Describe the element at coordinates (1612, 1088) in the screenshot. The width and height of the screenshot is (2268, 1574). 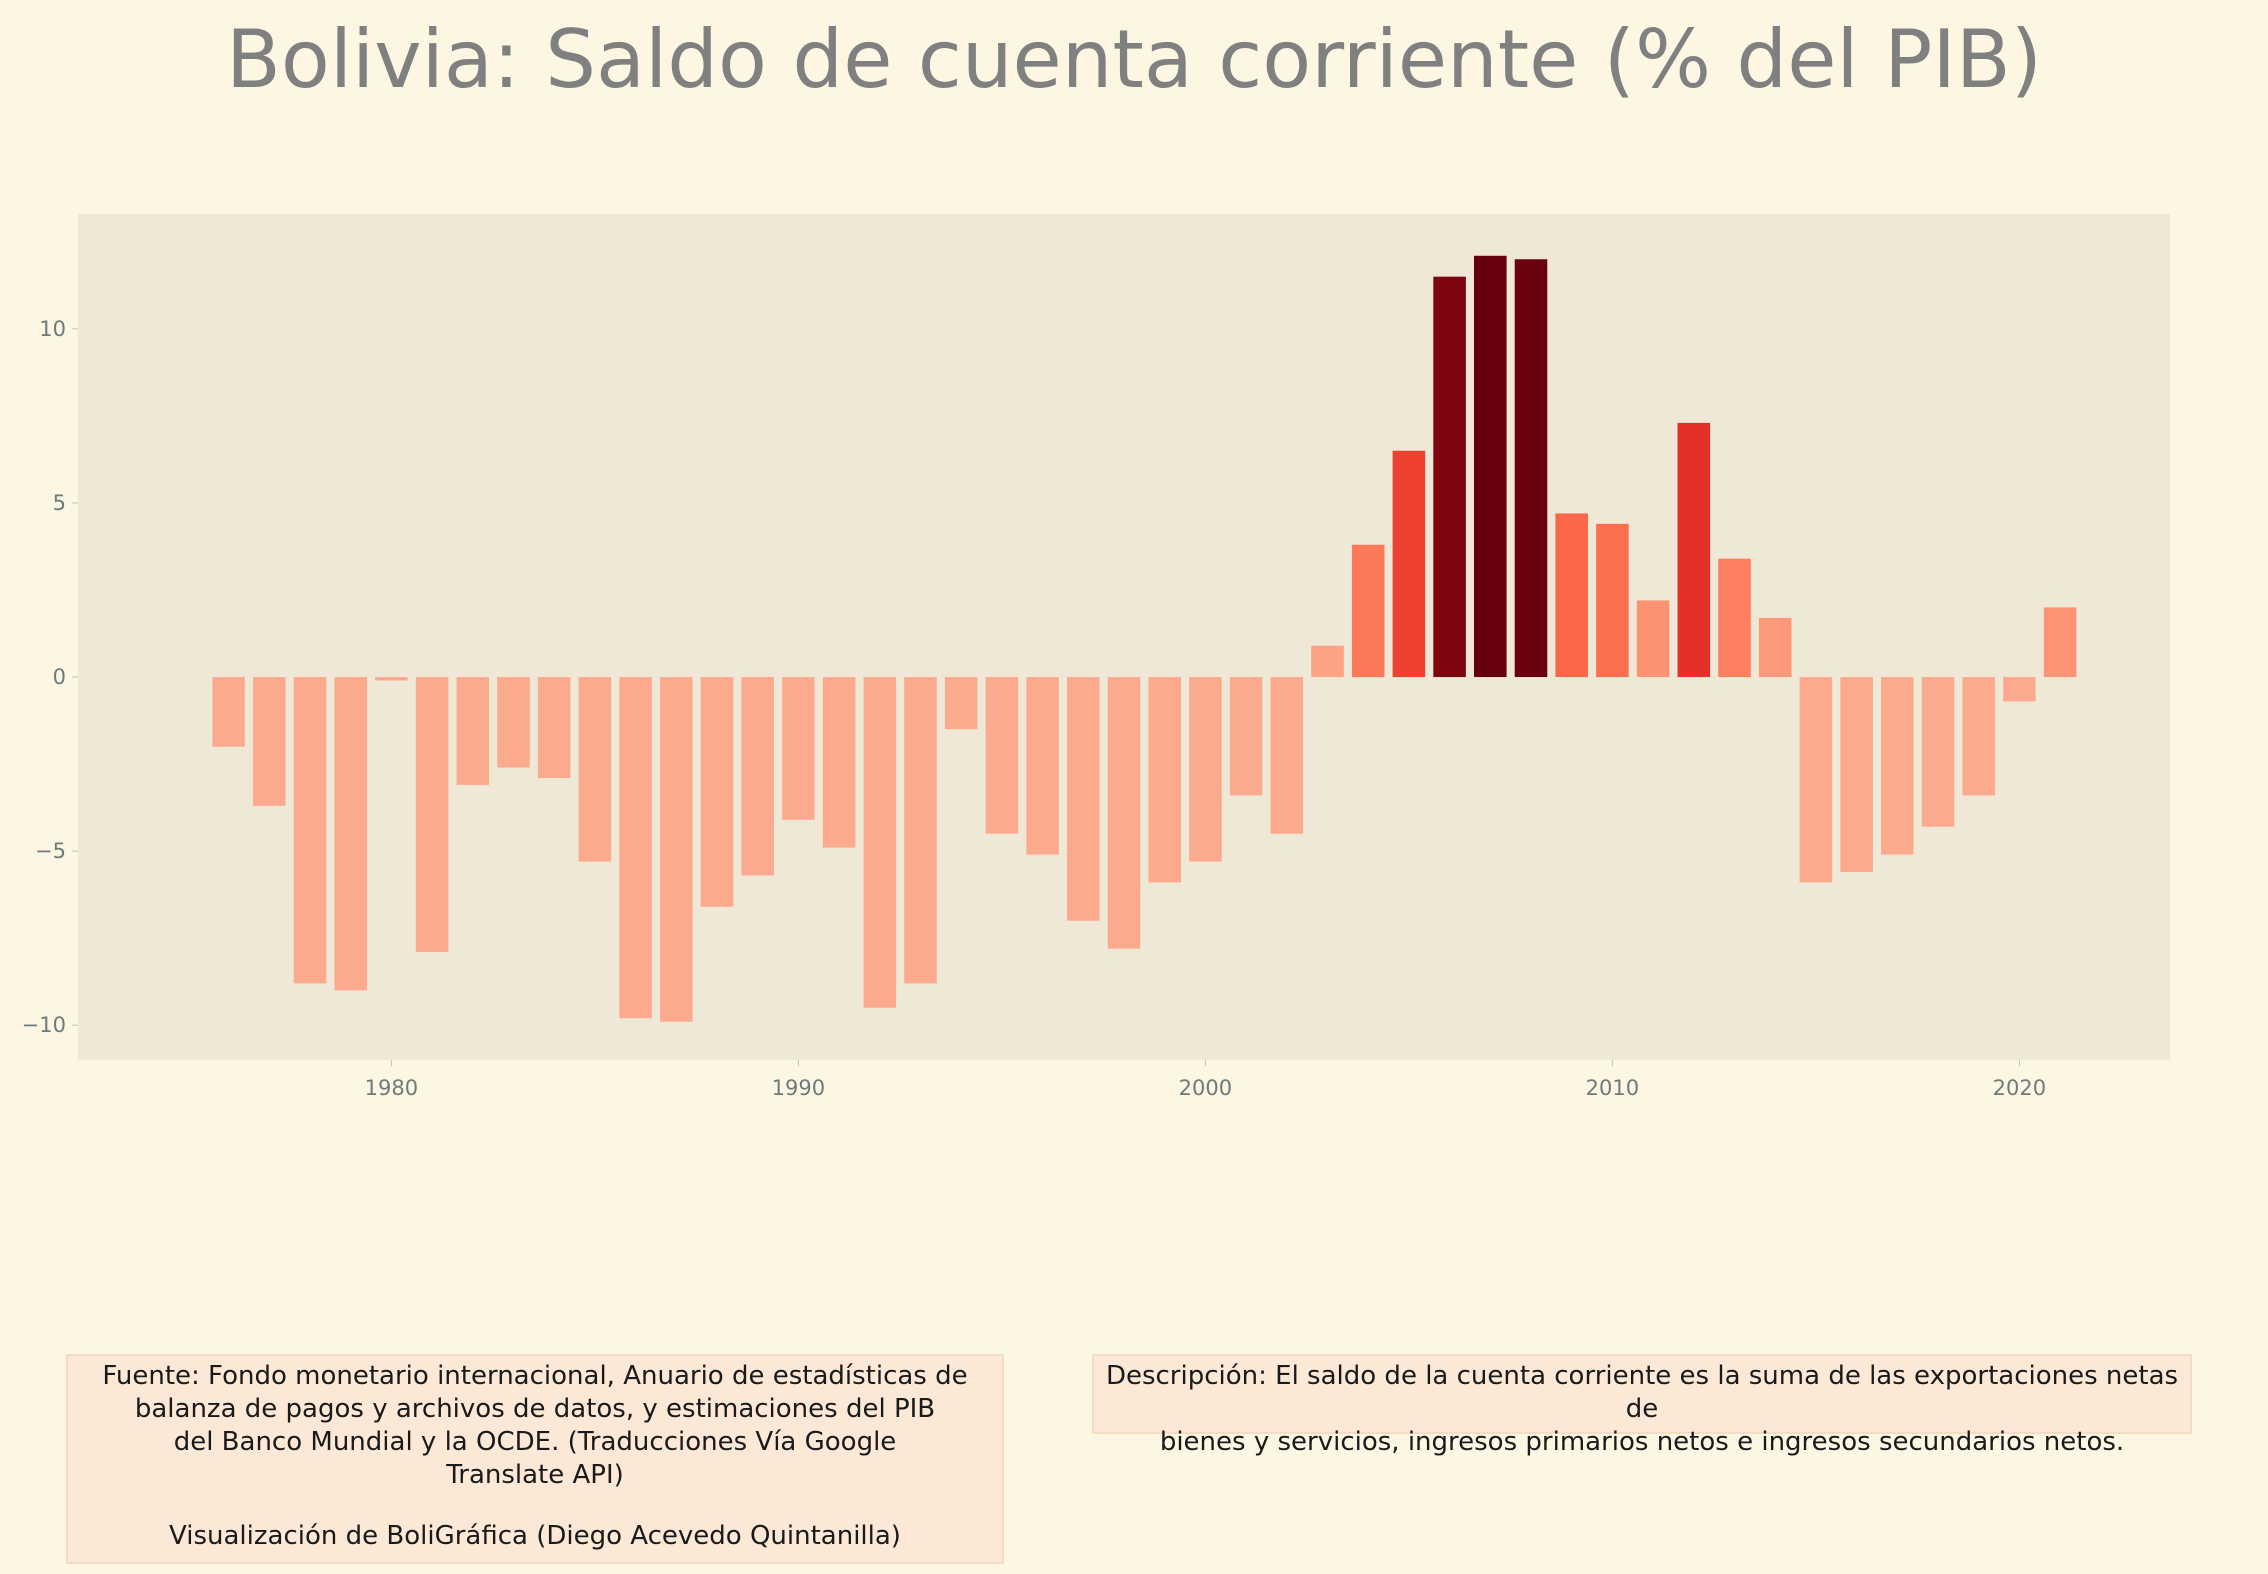
I see `x-tick-label: 2010` at that location.